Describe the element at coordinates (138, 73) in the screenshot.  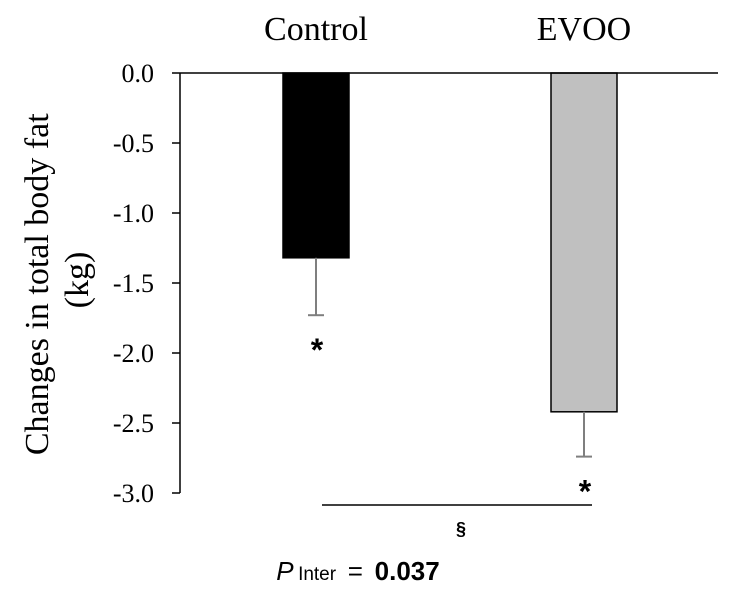
I see `y-tick-label: 0.0` at that location.